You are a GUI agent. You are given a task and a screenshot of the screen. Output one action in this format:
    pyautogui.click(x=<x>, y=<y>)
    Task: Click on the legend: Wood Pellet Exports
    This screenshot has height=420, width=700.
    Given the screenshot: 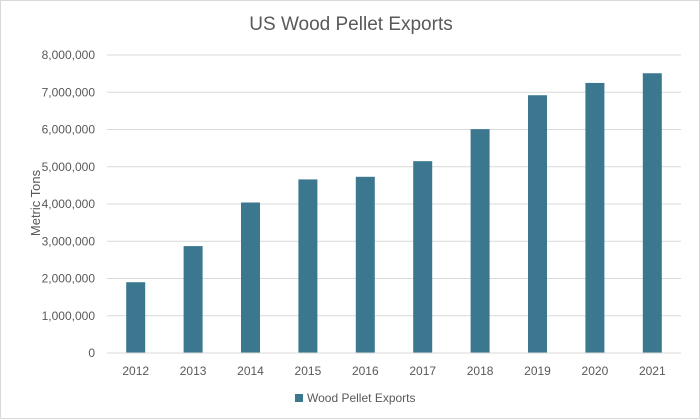 What is the action you would take?
    pyautogui.click(x=355, y=398)
    